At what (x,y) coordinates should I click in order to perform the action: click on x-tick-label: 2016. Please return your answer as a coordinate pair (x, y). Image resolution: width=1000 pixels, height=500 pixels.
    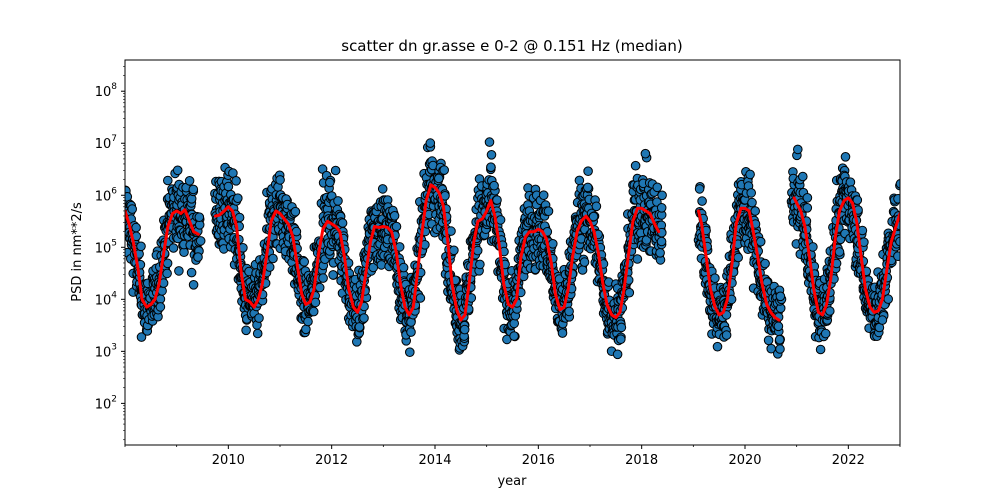
    Looking at the image, I should click on (538, 460).